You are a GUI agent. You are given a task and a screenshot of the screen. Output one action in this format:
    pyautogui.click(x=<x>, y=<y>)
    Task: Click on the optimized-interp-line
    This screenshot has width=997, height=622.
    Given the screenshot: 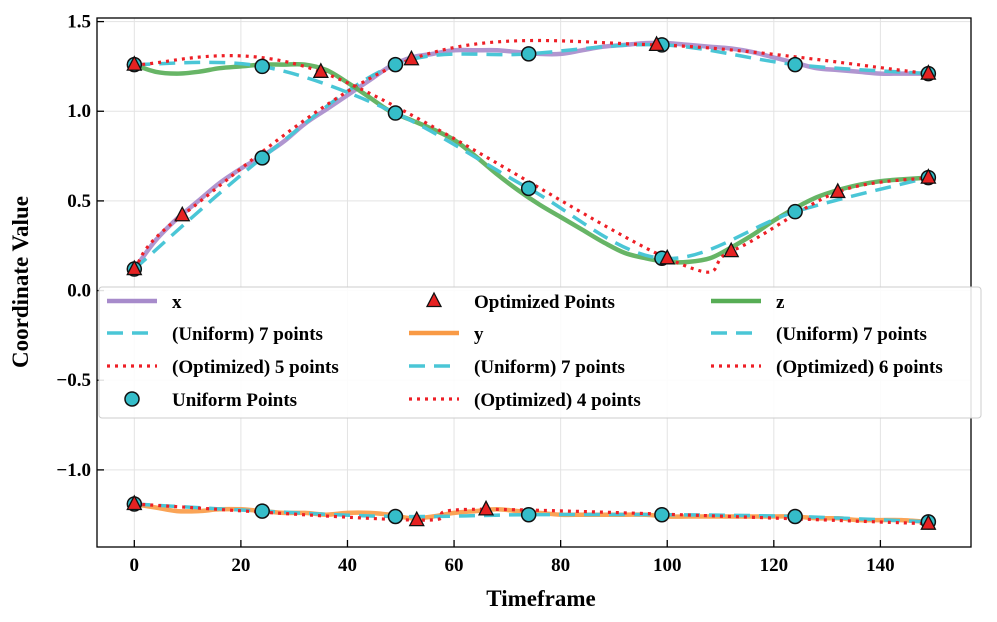 What is the action you would take?
    pyautogui.click(x=531, y=514)
    